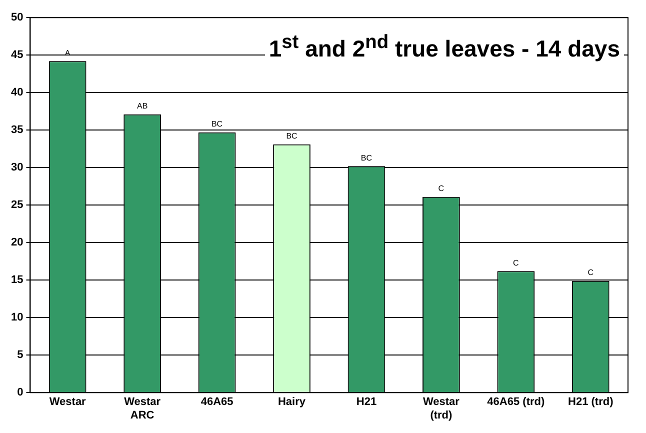 Image resolution: width=646 pixels, height=433 pixels. Describe the element at coordinates (17, 130) in the screenshot. I see `y-tick-label: 35` at that location.